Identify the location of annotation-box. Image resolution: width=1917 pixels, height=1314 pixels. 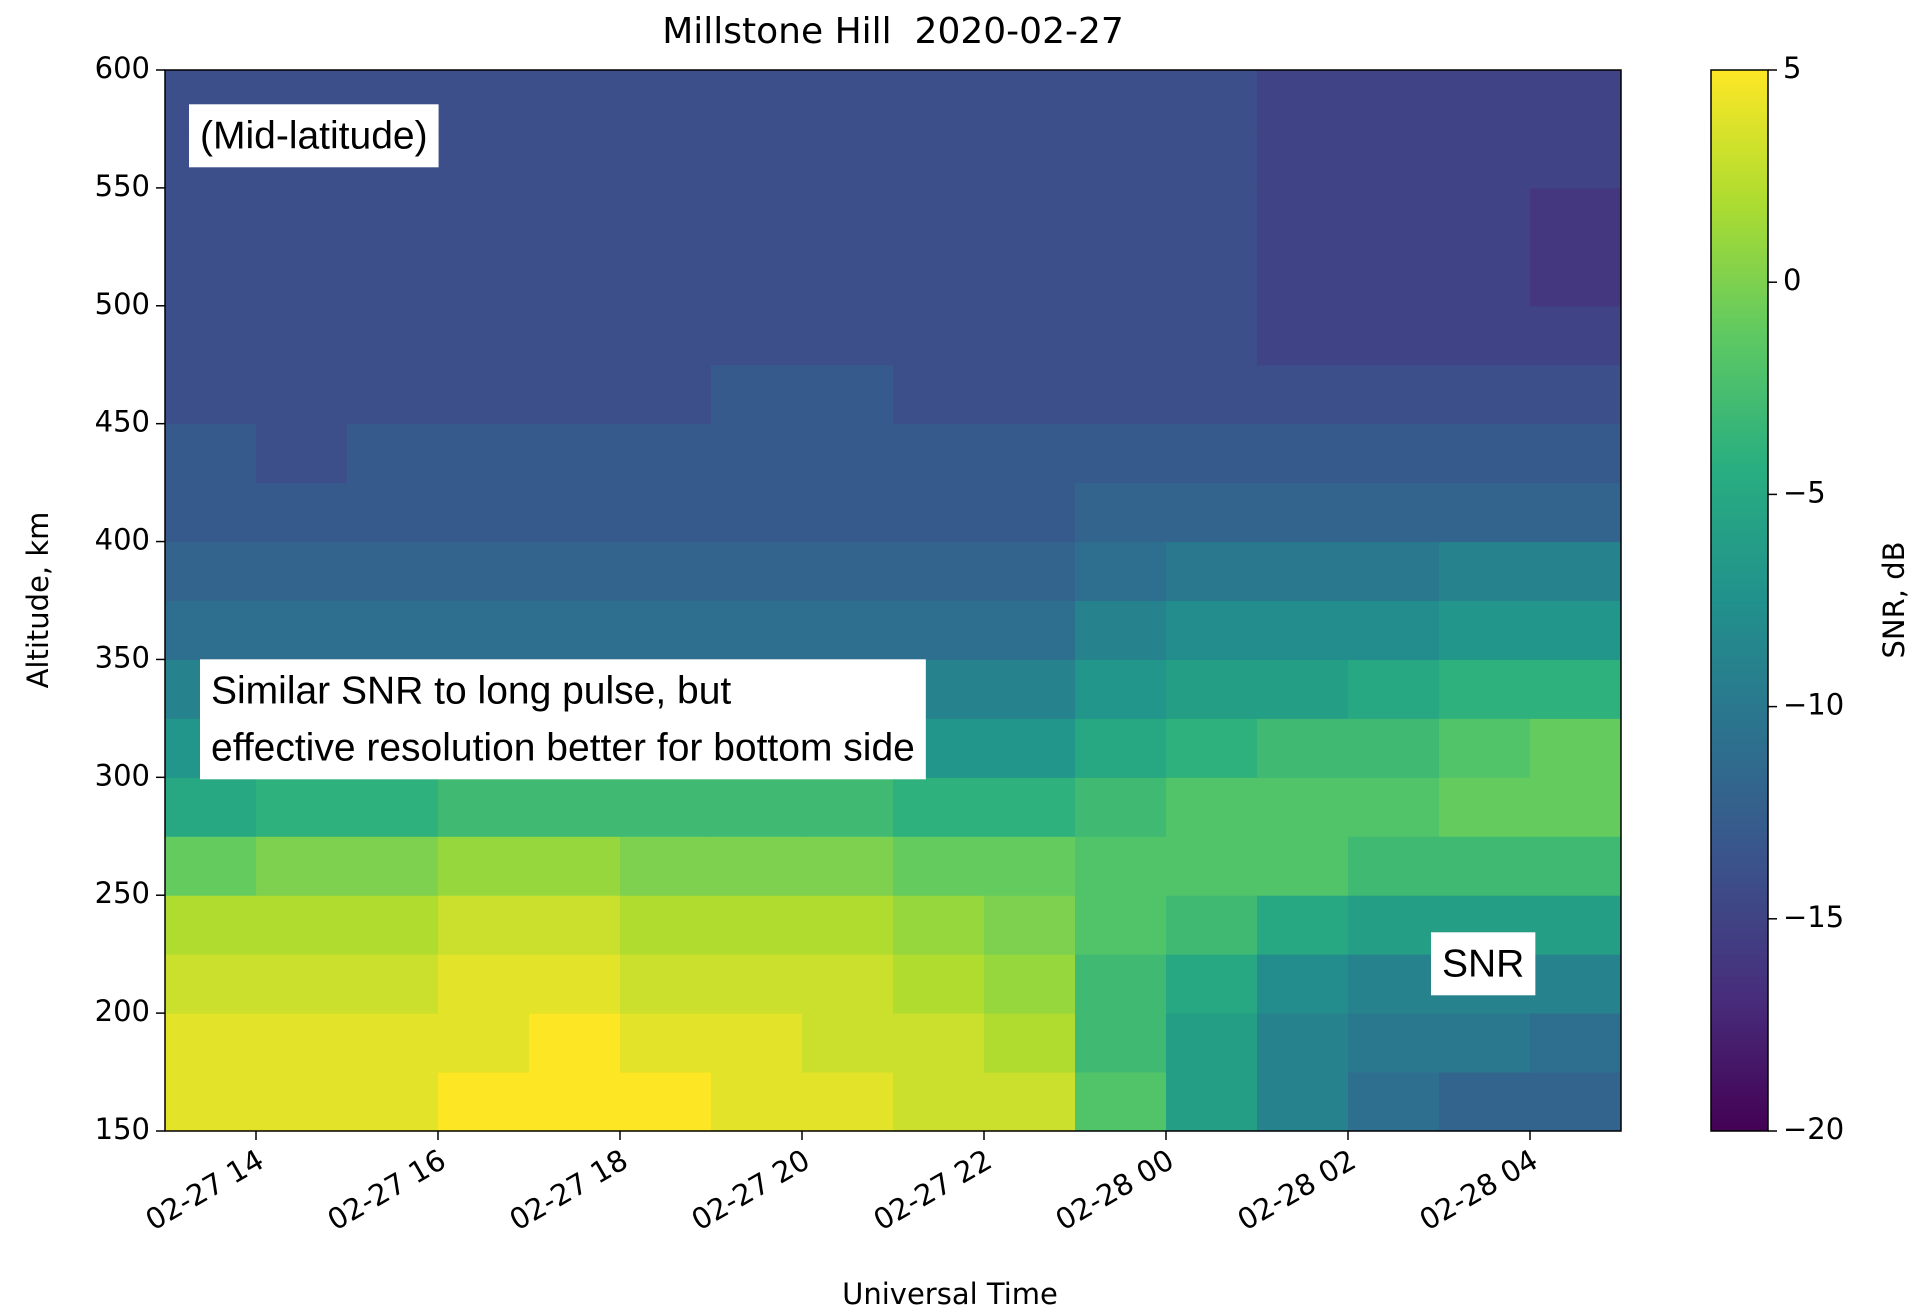
(563, 719).